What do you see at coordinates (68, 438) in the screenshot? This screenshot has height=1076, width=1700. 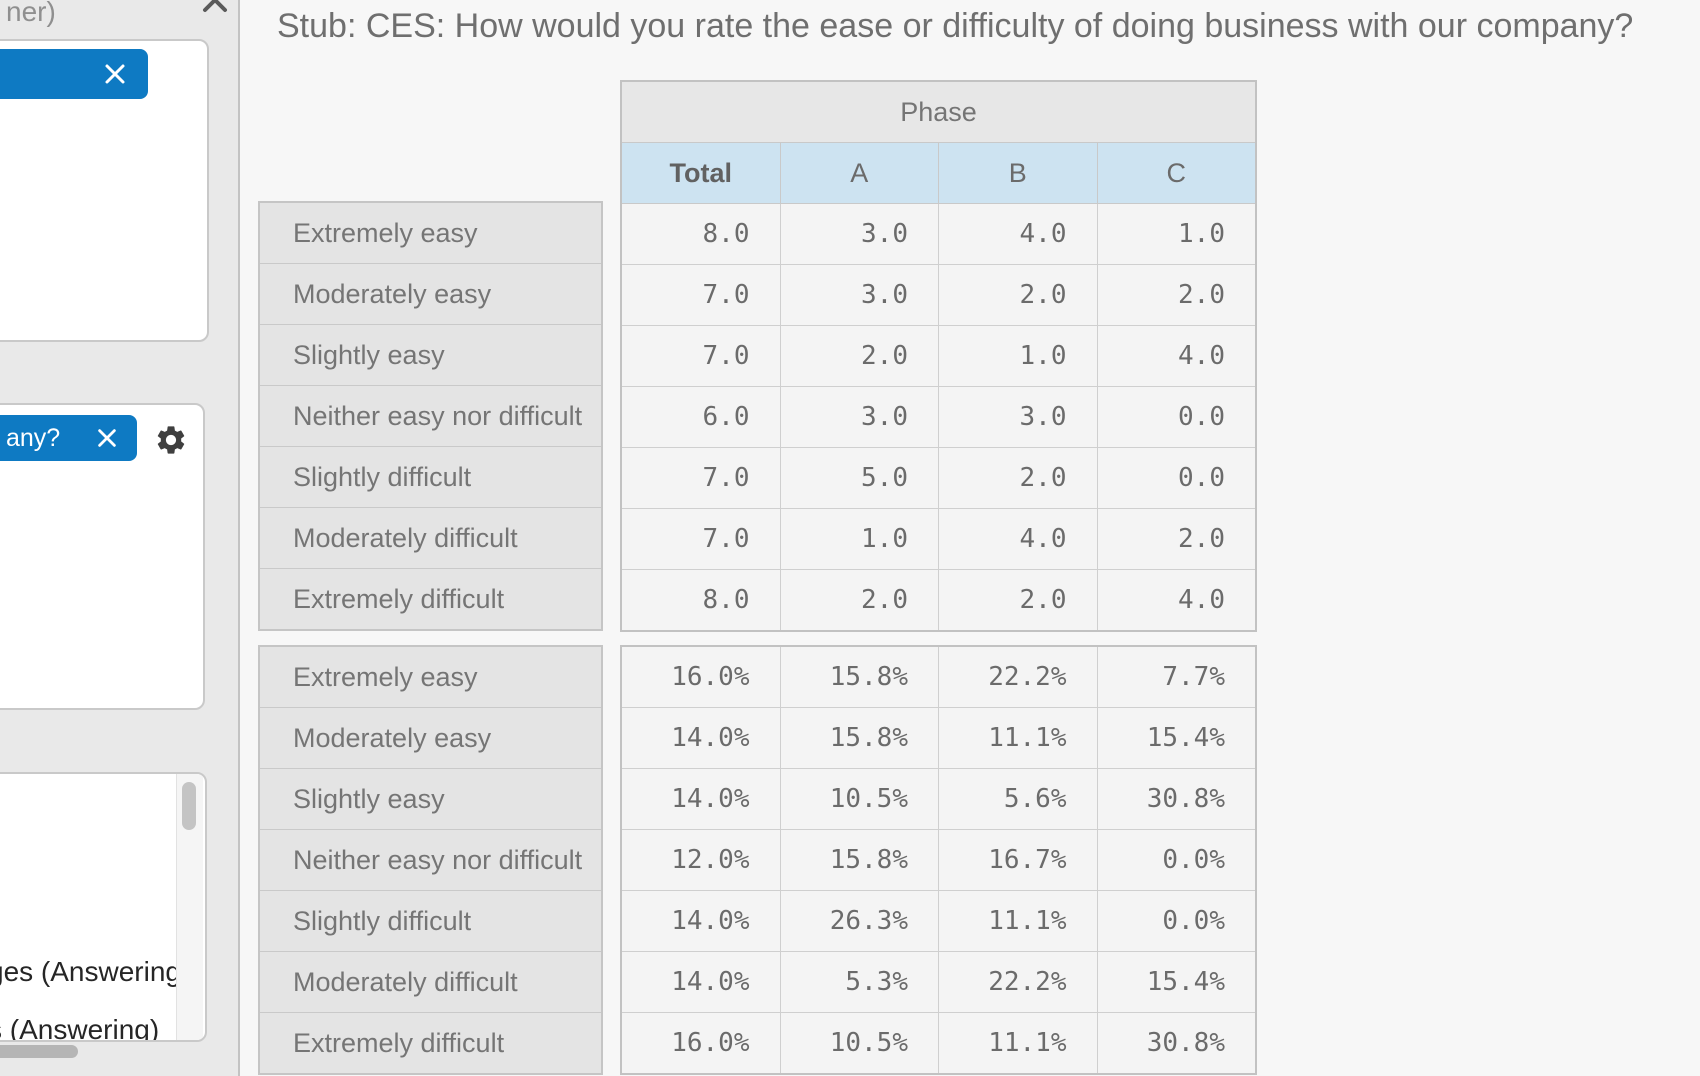 I see `variable-chip-2: any?` at bounding box center [68, 438].